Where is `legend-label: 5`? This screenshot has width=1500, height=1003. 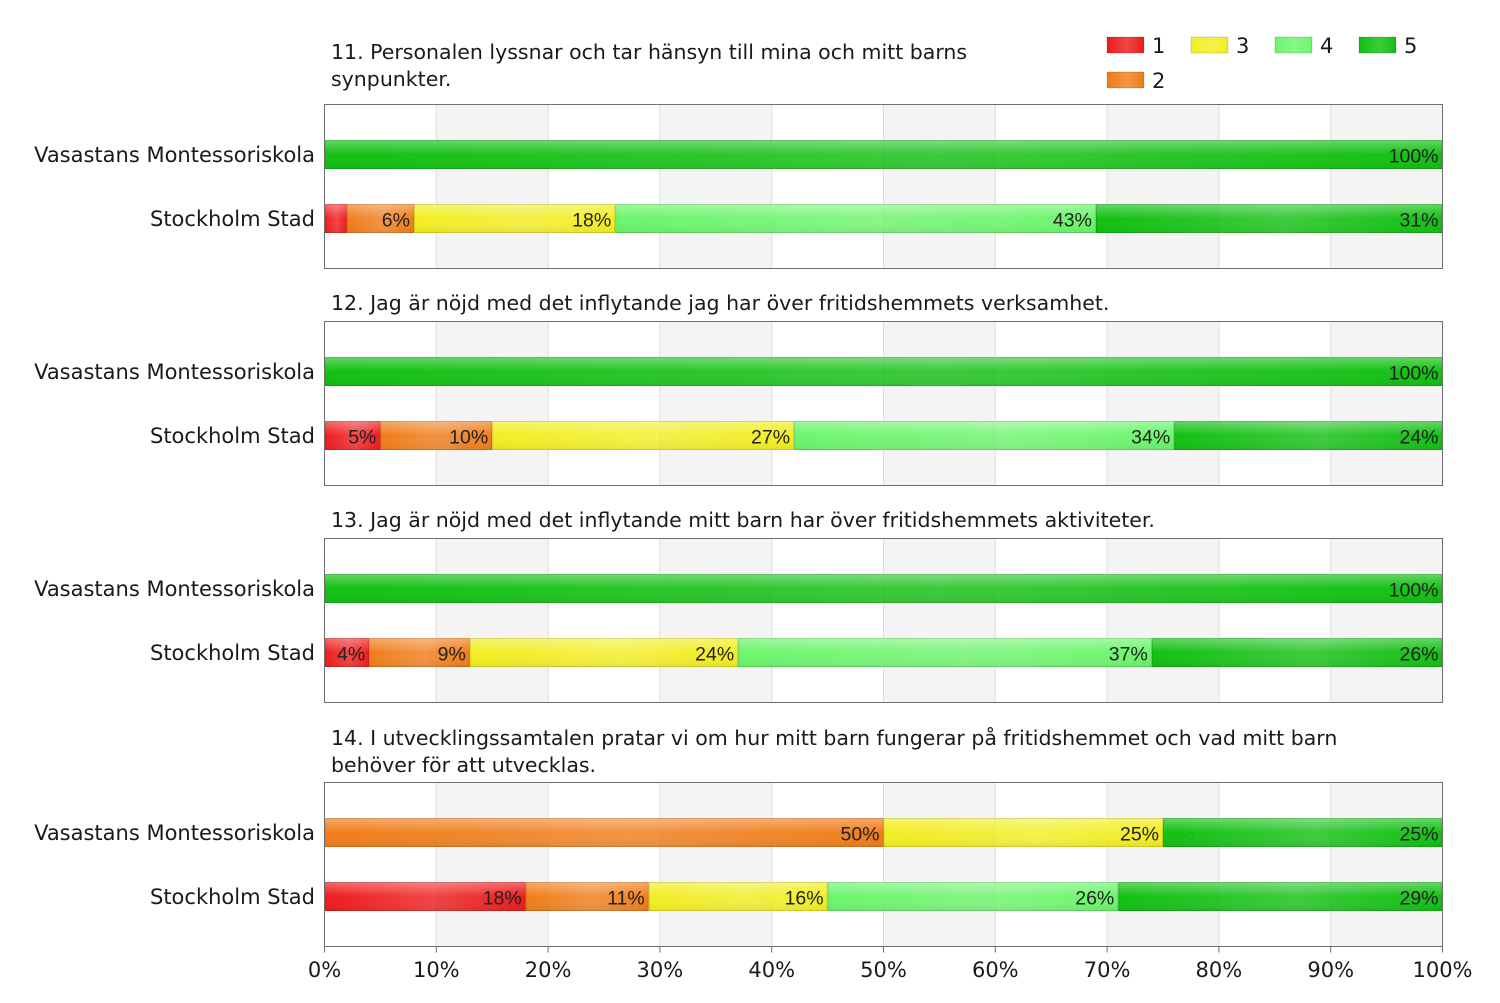 legend-label: 5 is located at coordinates (1410, 46).